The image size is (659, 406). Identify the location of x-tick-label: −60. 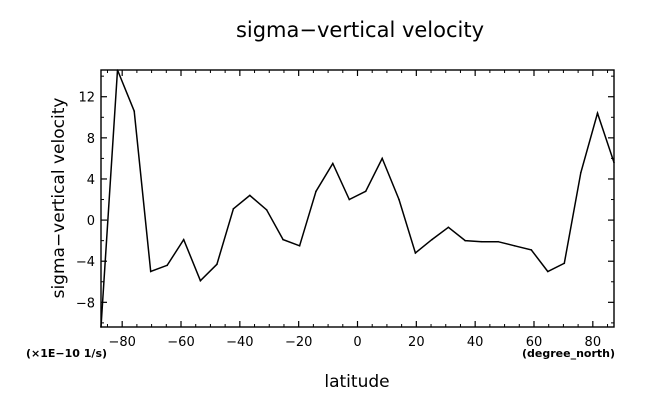
(180, 342).